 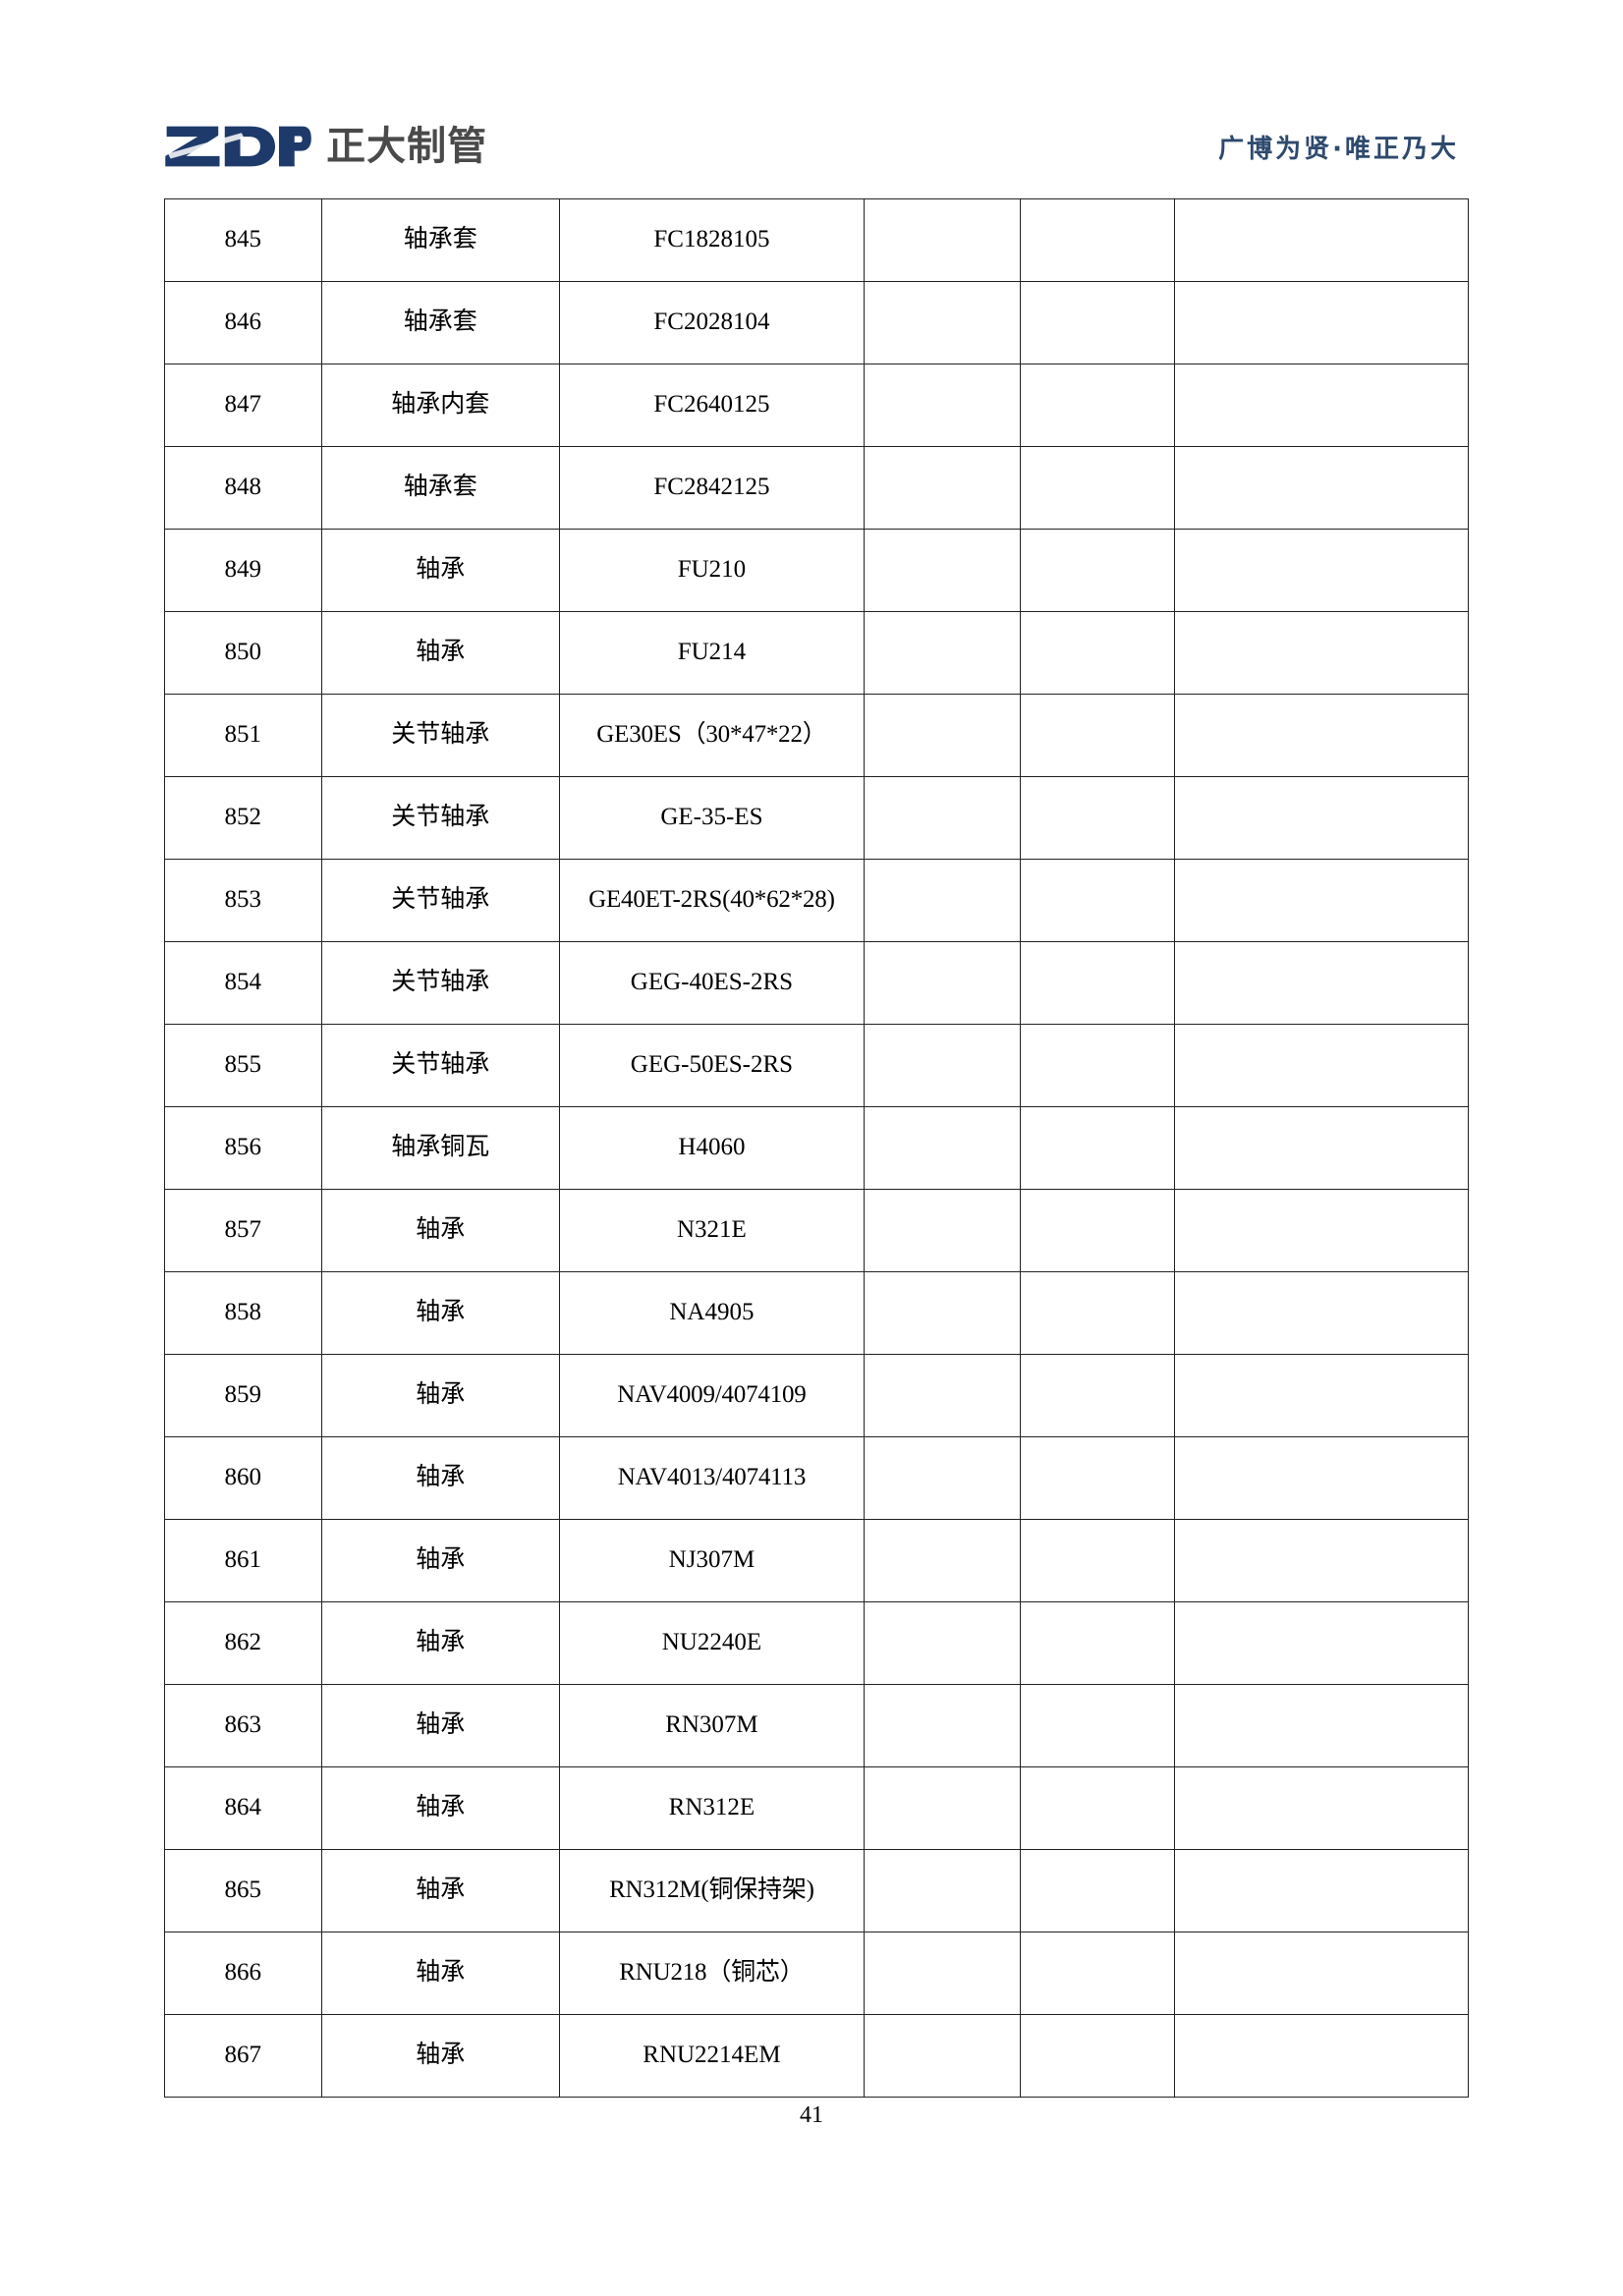 What do you see at coordinates (712, 1725) in the screenshot?
I see `cell-model: RN307M` at bounding box center [712, 1725].